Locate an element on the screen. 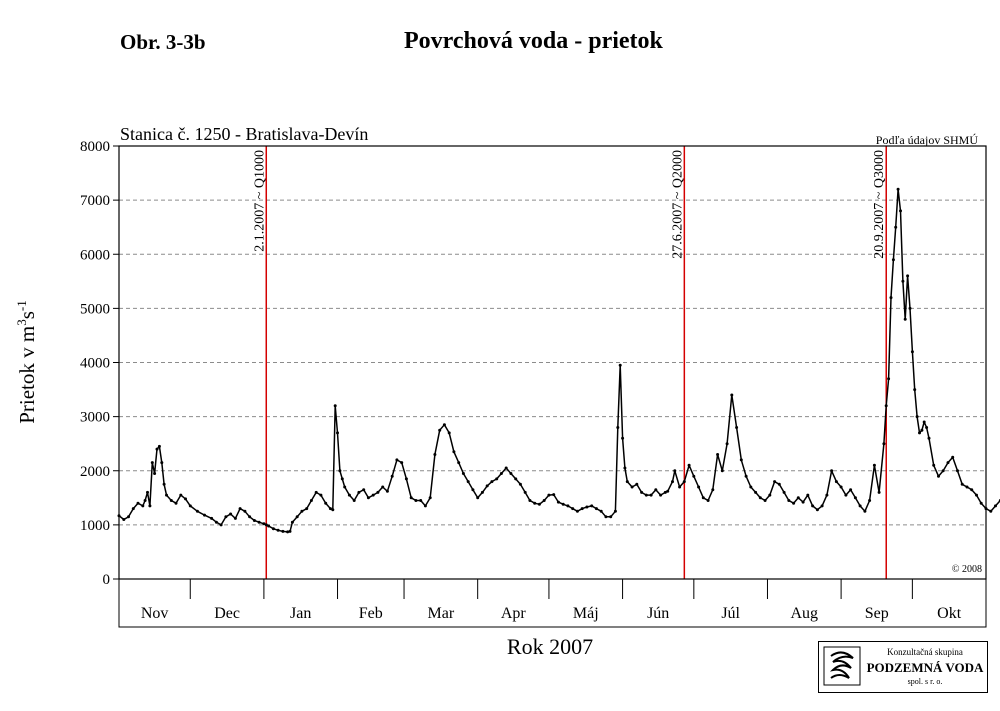 The image size is (1000, 711). logo-line-3: spol. s r. o. is located at coordinates (925, 681).